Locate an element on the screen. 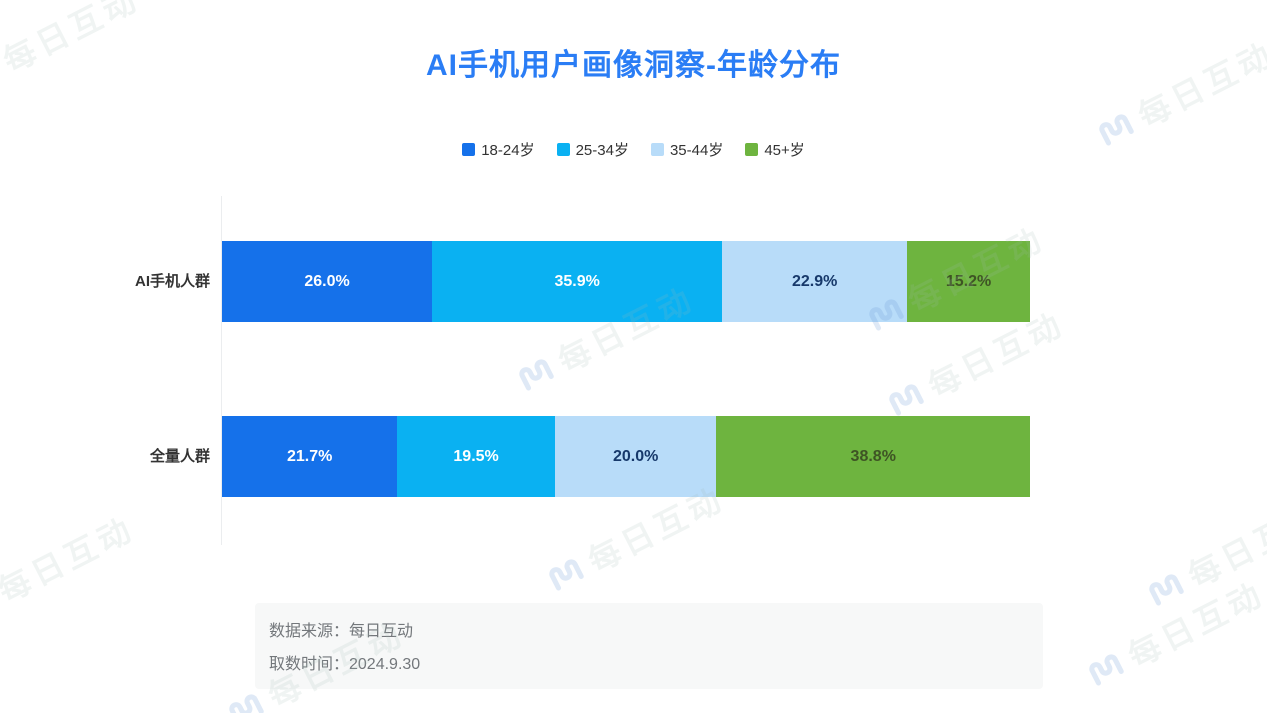 The height and width of the screenshot is (713, 1267). bar-segment-0-2: 22.9% is located at coordinates (815, 281).